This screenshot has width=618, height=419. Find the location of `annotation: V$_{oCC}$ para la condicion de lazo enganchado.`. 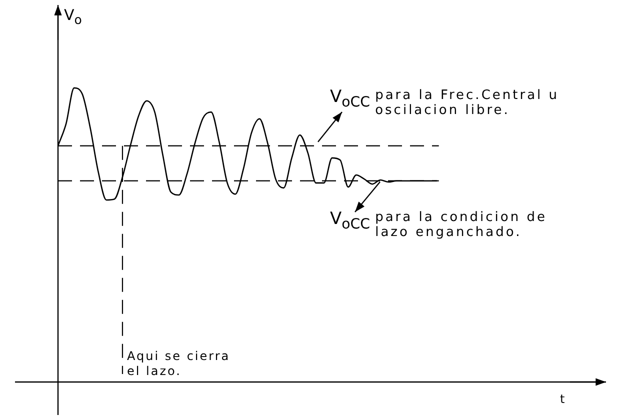

annotation: V$_{oCC}$ para la condicion de lazo enganchado. is located at coordinates (439, 224).